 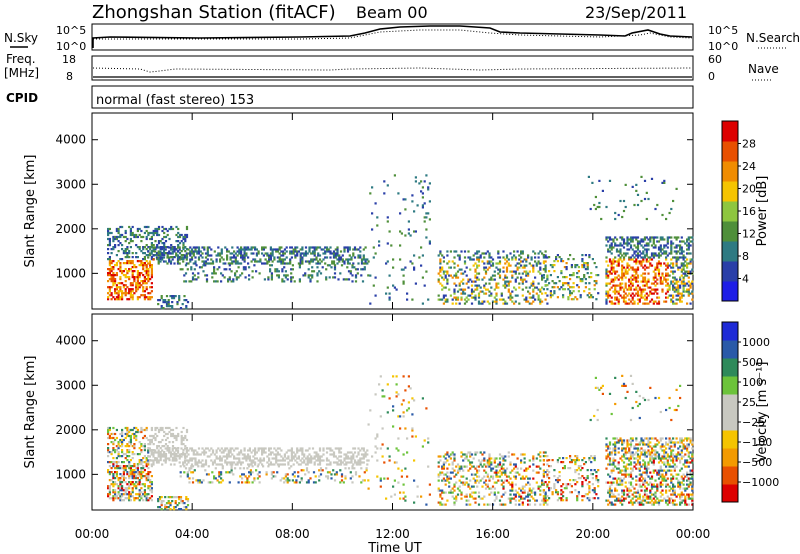 I want to click on colorbar-tick-label: 24, so click(x=749, y=166).